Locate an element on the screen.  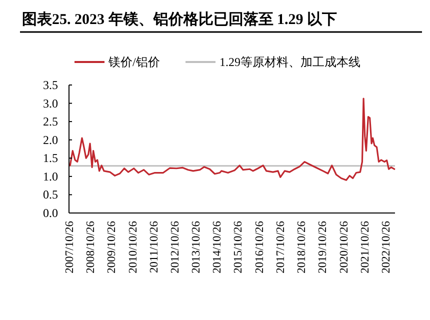
x-tick-label: 2020/10/26 is located at coordinates (344, 247).